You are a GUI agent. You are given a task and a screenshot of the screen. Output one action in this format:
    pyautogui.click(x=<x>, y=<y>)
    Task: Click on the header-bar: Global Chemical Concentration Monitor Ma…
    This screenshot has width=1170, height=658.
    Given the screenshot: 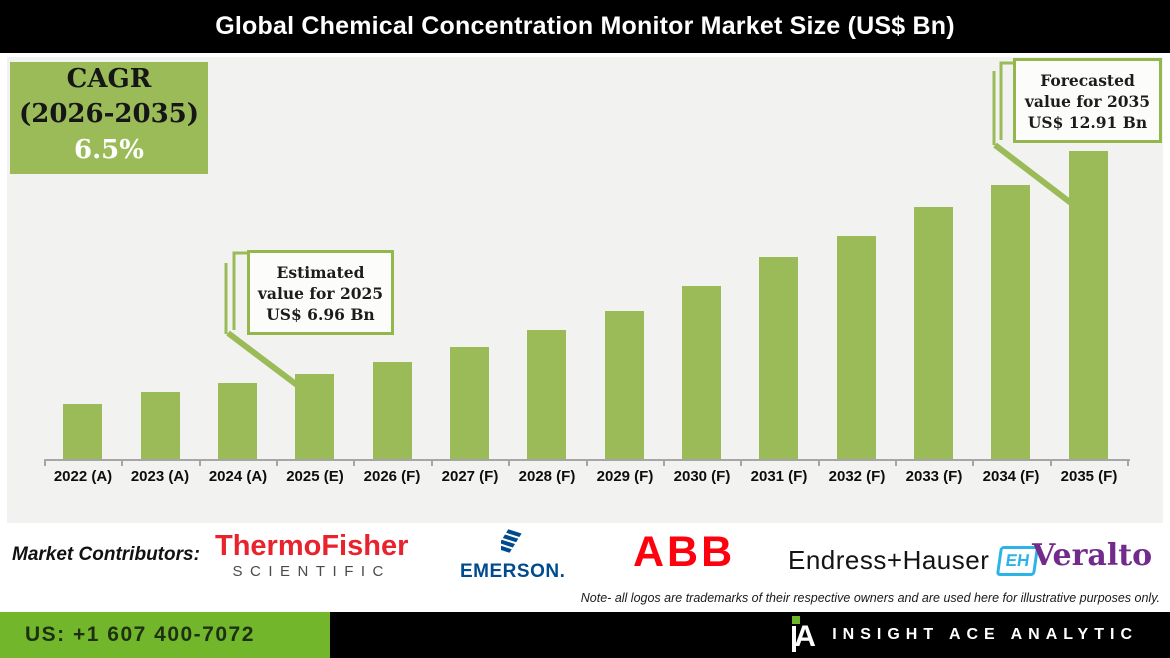 What is the action you would take?
    pyautogui.click(x=585, y=26)
    